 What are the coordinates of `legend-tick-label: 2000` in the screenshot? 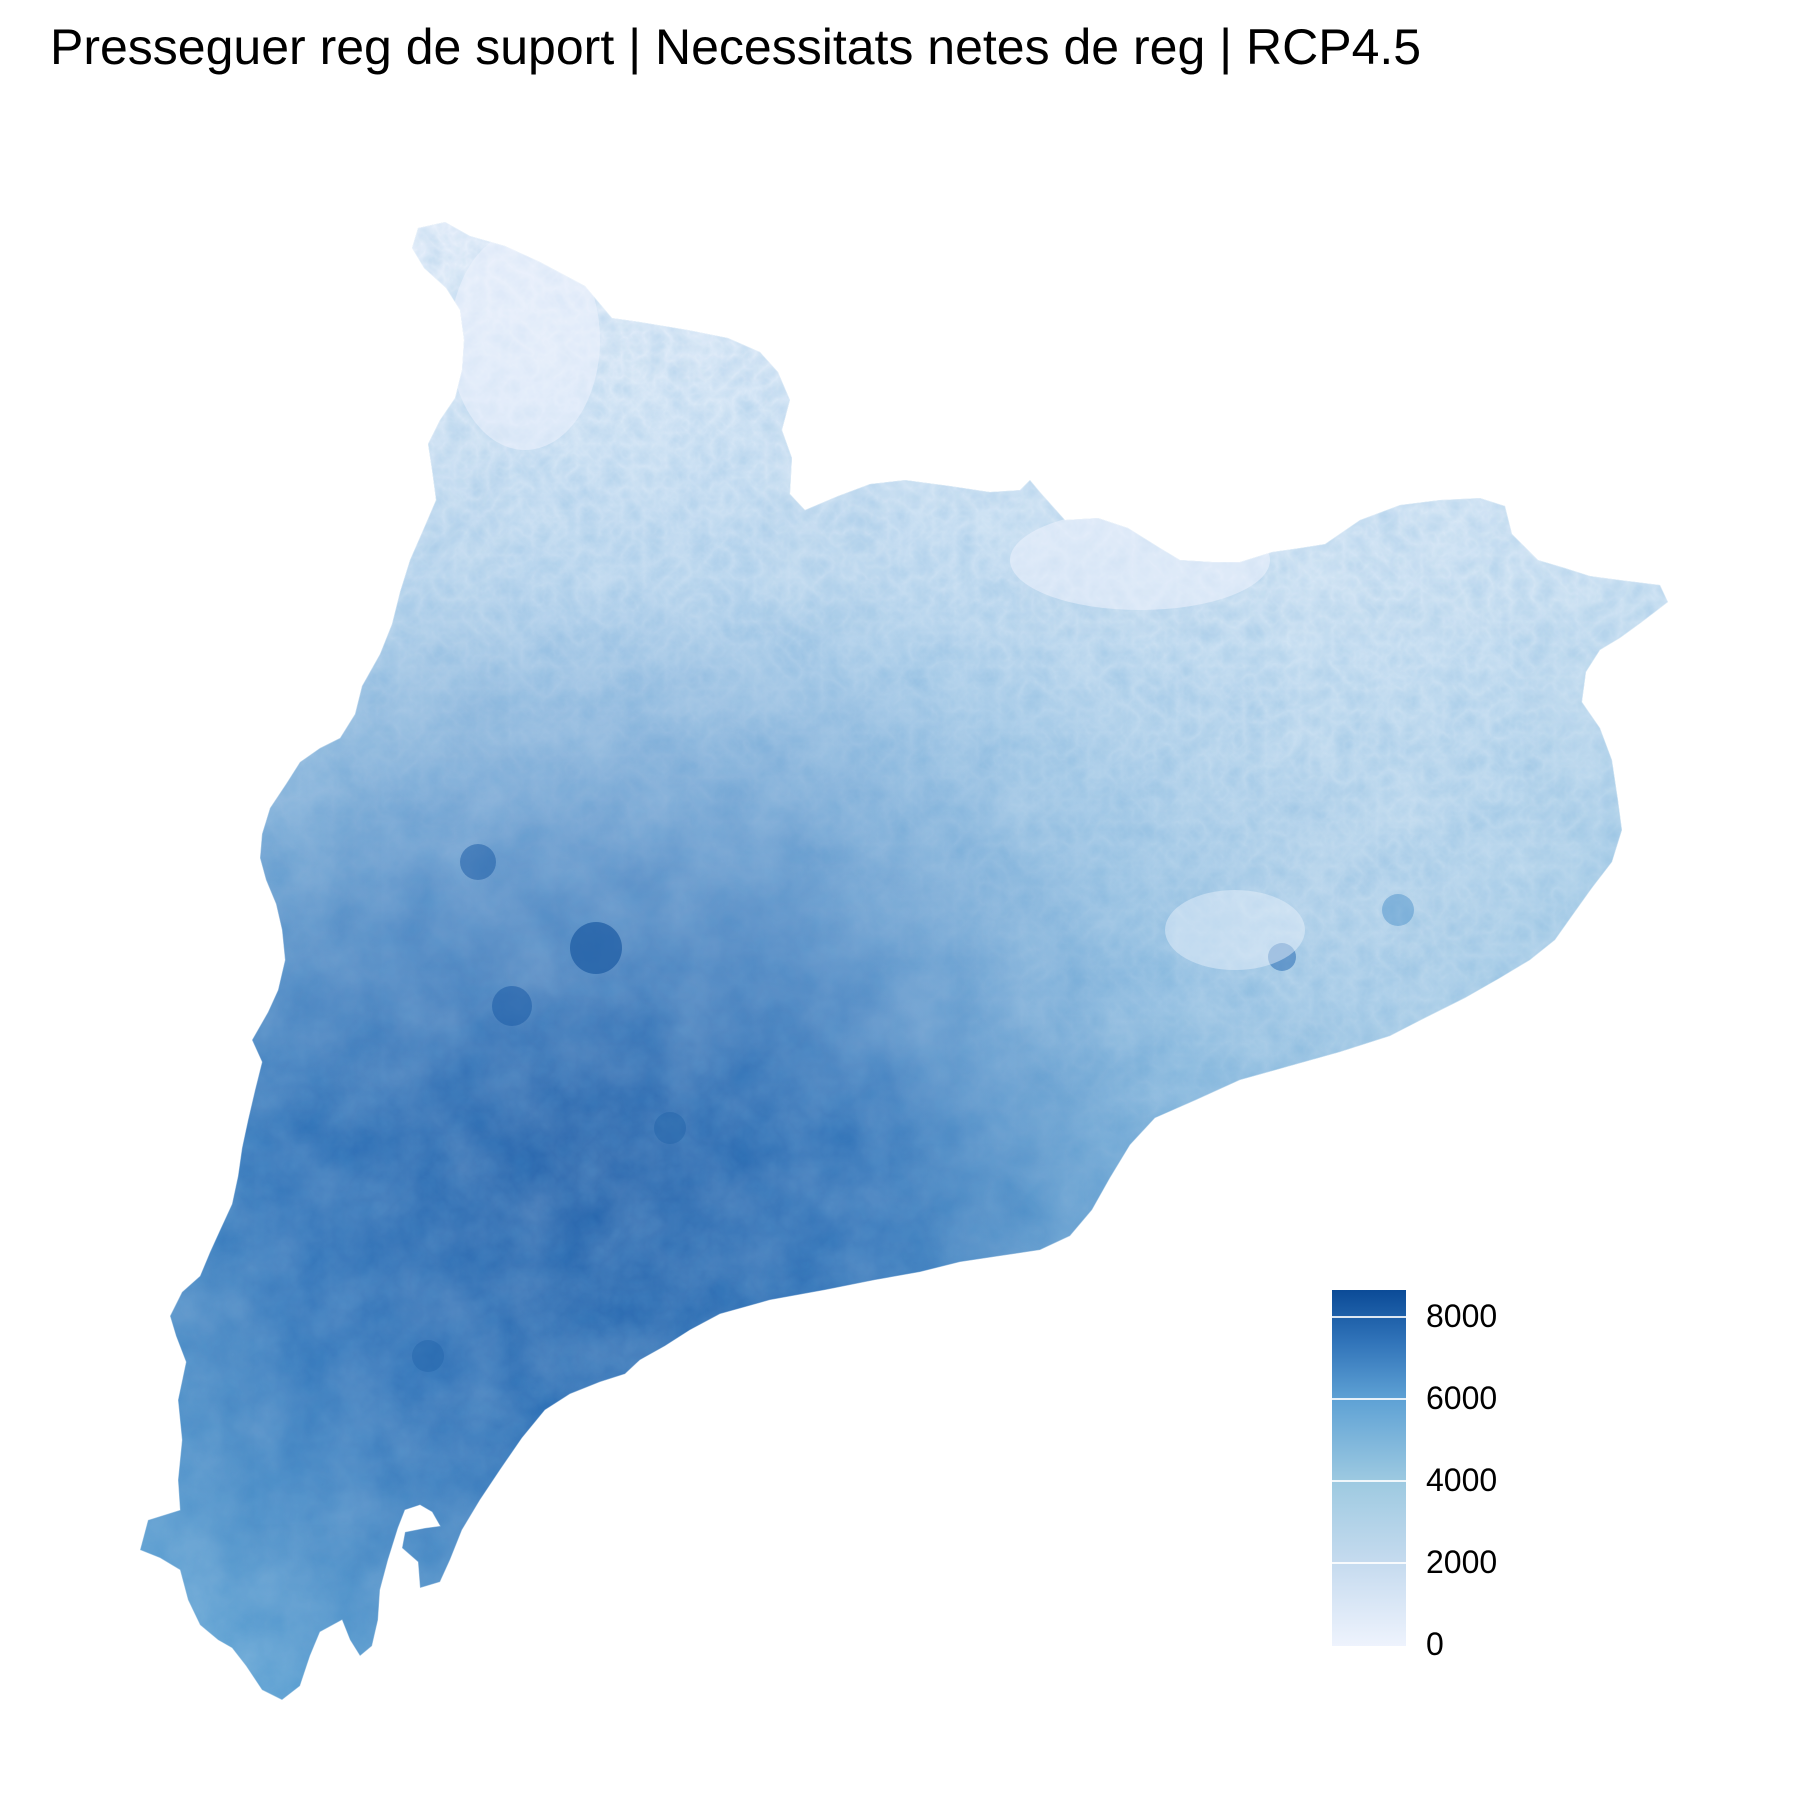 It's located at (1462, 1562).